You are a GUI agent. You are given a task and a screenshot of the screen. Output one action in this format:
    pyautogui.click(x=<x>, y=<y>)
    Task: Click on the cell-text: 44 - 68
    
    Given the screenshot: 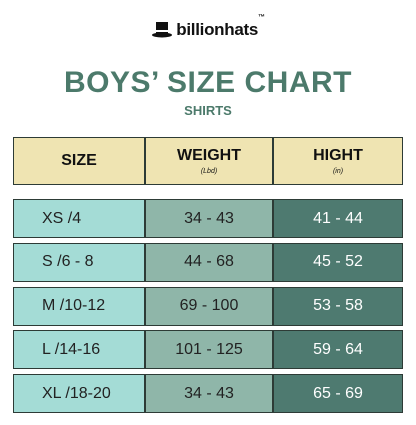 What is the action you would take?
    pyautogui.click(x=209, y=262)
    